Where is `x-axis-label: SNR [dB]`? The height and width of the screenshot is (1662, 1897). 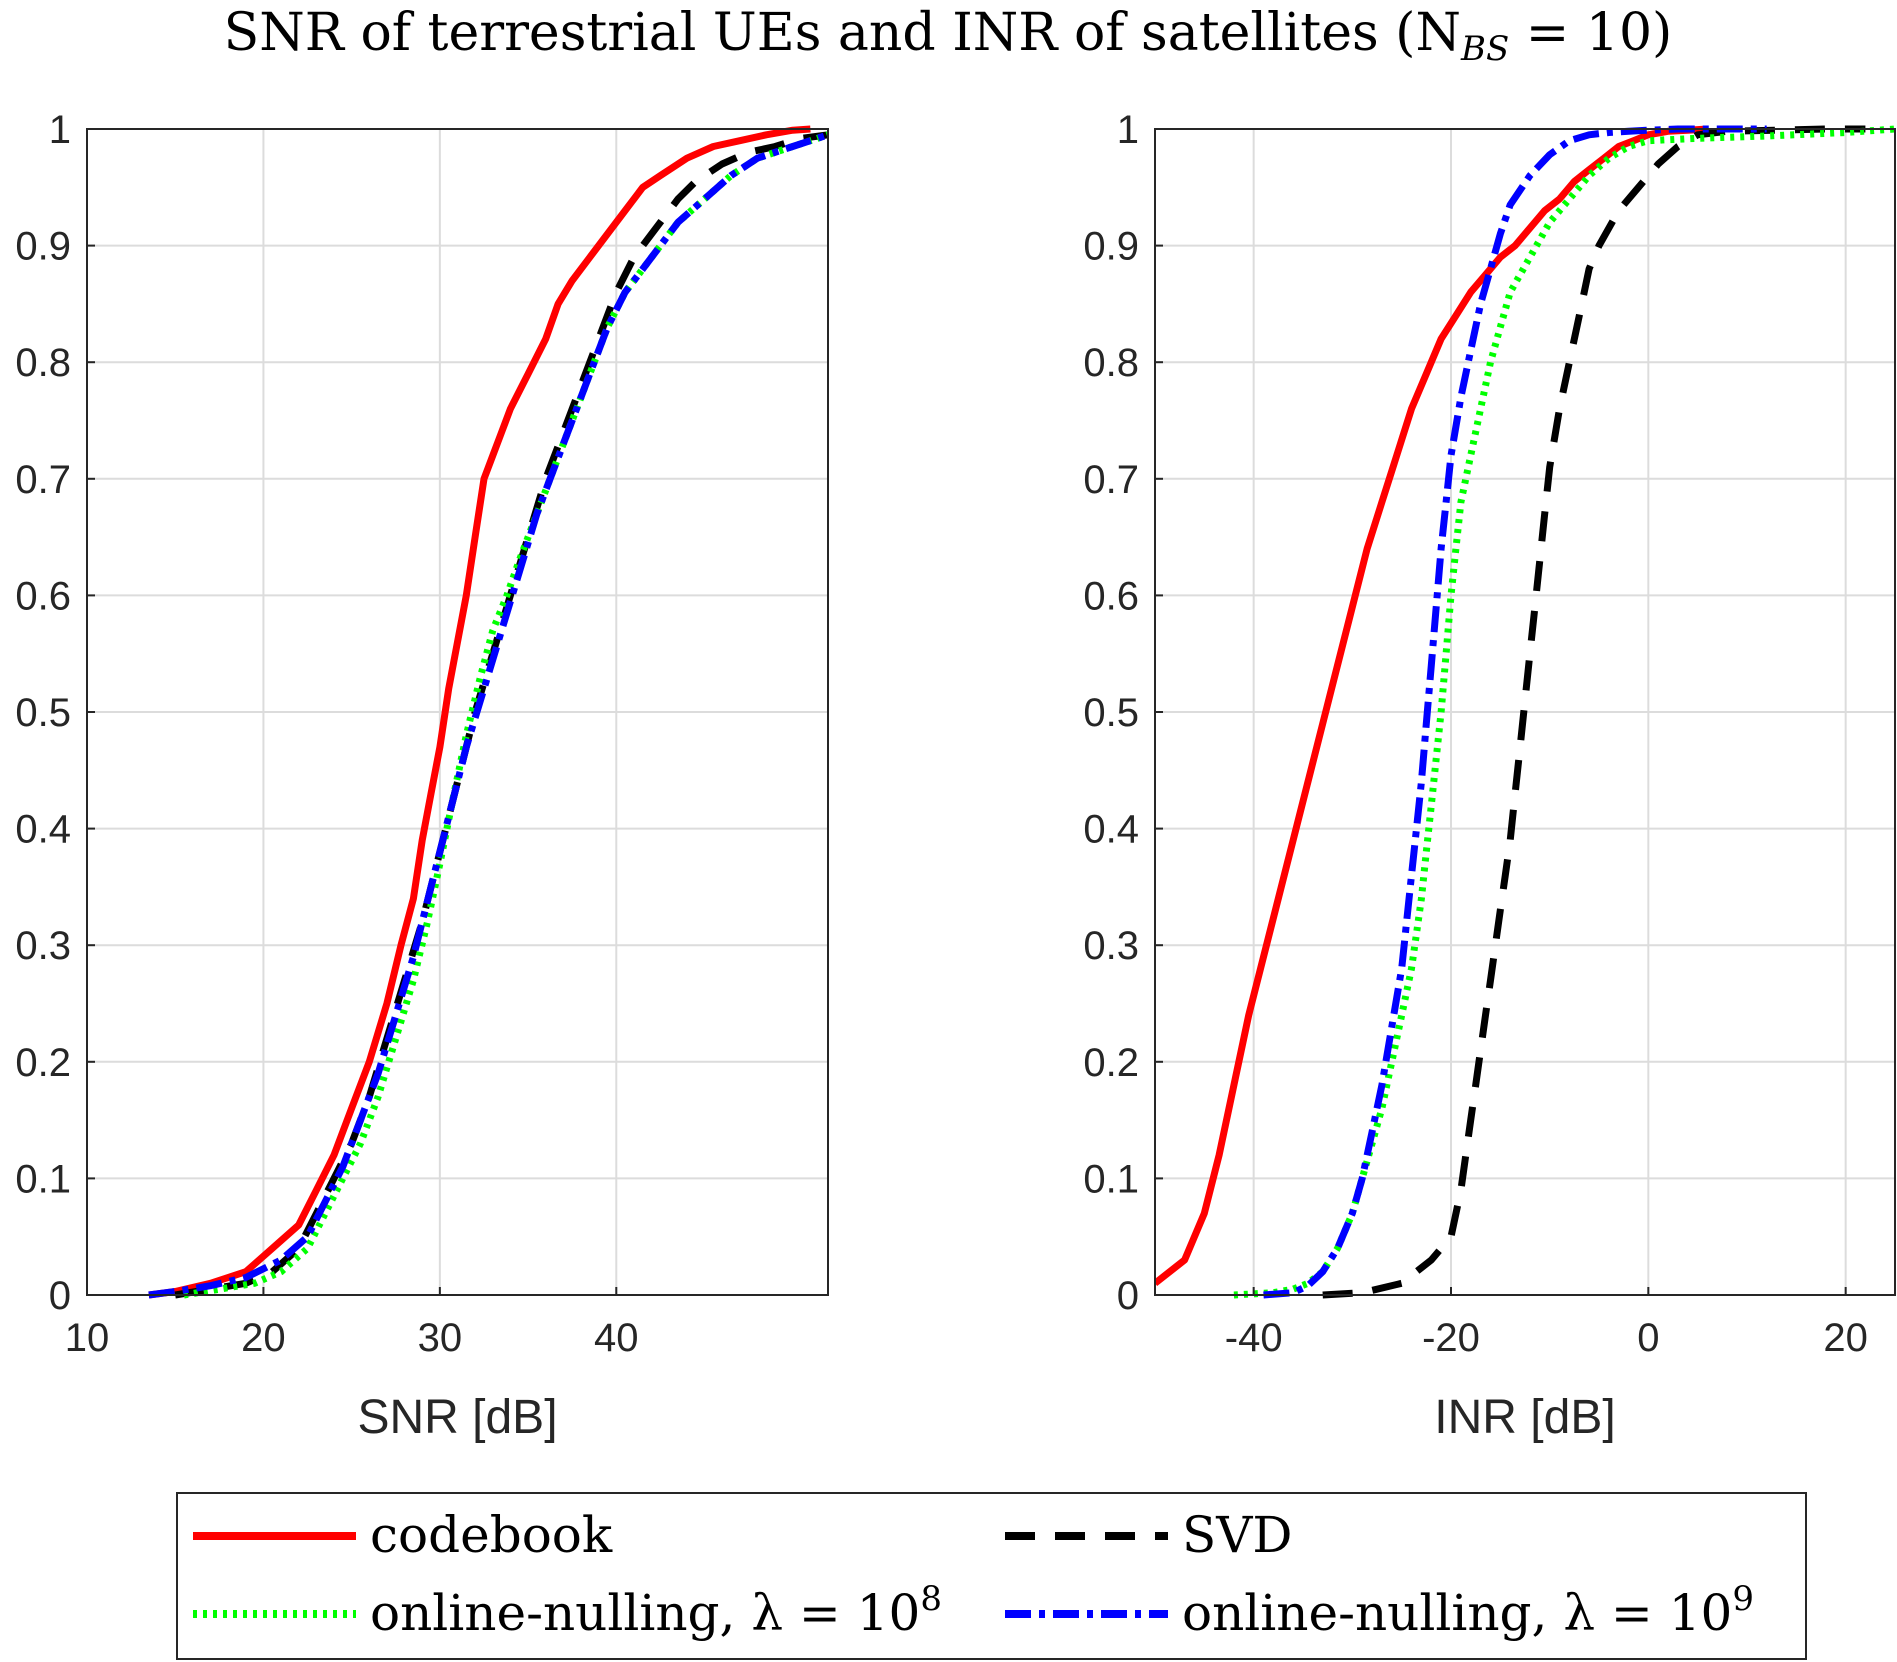
x-axis-label: SNR [dB] is located at coordinates (457, 1417).